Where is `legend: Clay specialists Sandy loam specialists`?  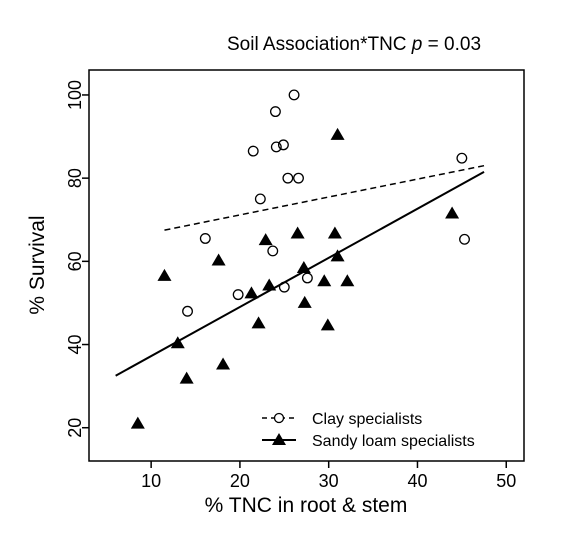 legend: Clay specialists Sandy loam specialists is located at coordinates (368, 430).